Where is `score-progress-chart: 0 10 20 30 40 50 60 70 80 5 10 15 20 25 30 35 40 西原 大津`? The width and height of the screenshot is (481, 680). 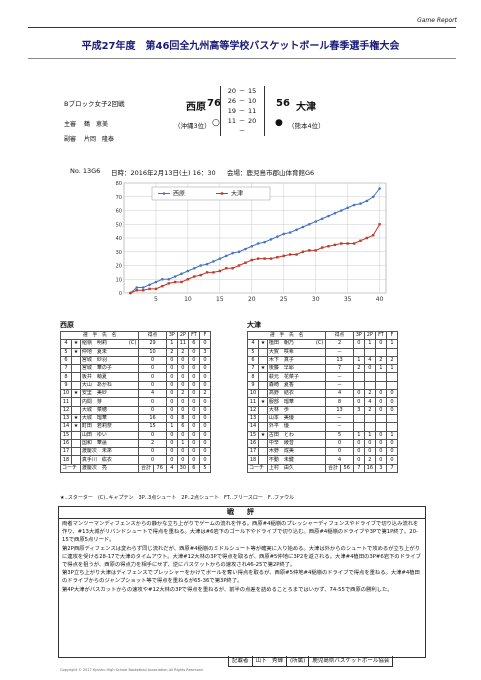 score-progress-chart: 0 10 20 30 40 50 60 70 80 5 10 15 20 25 30 35 40 西原 大津 is located at coordinates (252, 241).